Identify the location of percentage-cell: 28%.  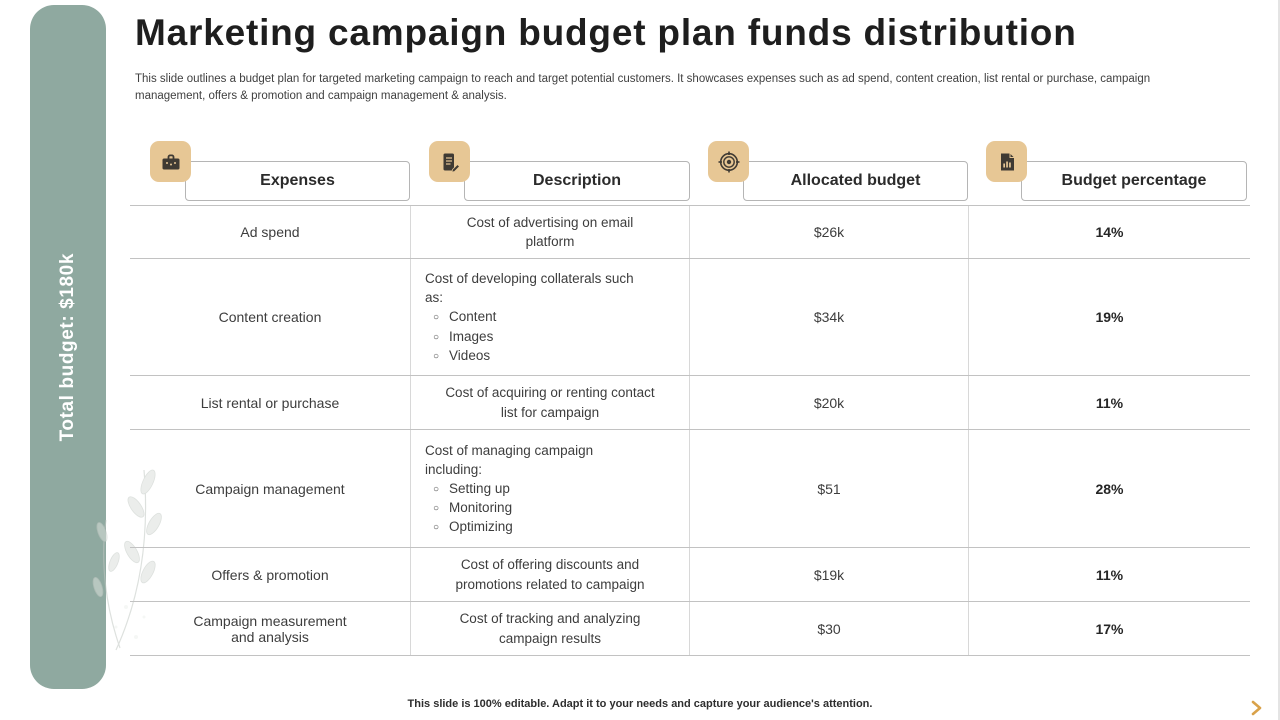
(1109, 488).